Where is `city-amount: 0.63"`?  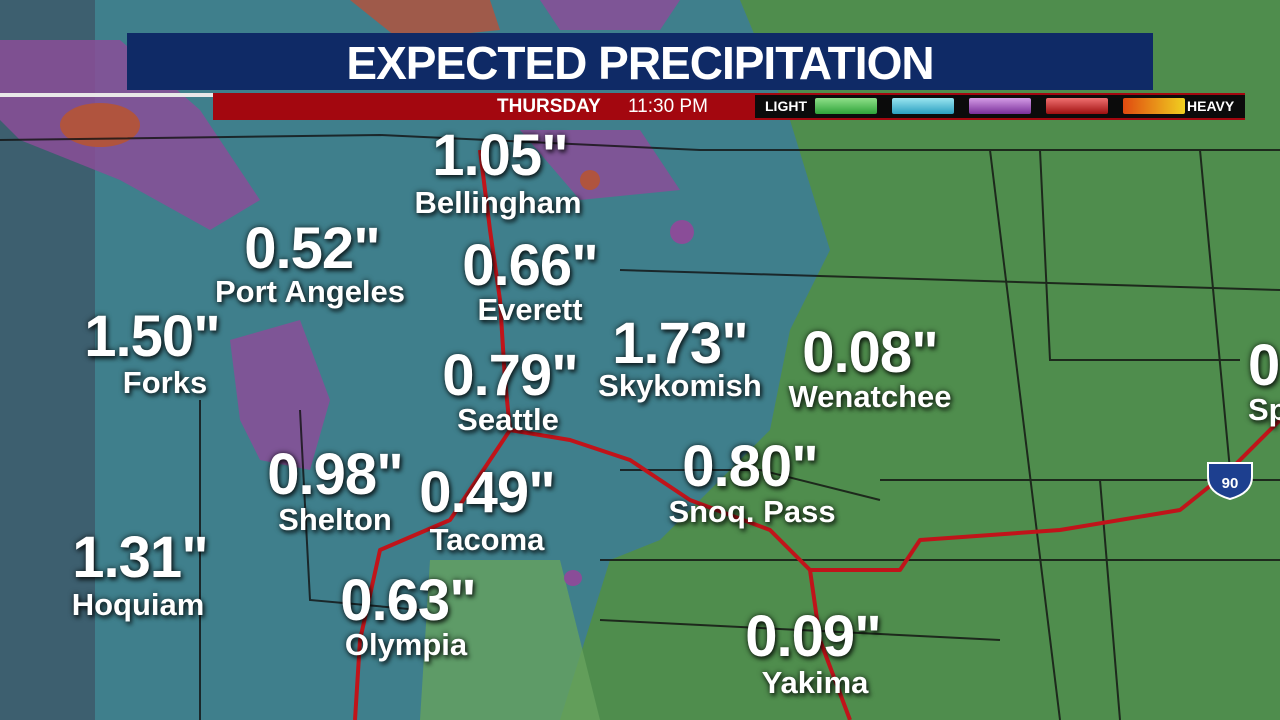
city-amount: 0.63" is located at coordinates (408, 600).